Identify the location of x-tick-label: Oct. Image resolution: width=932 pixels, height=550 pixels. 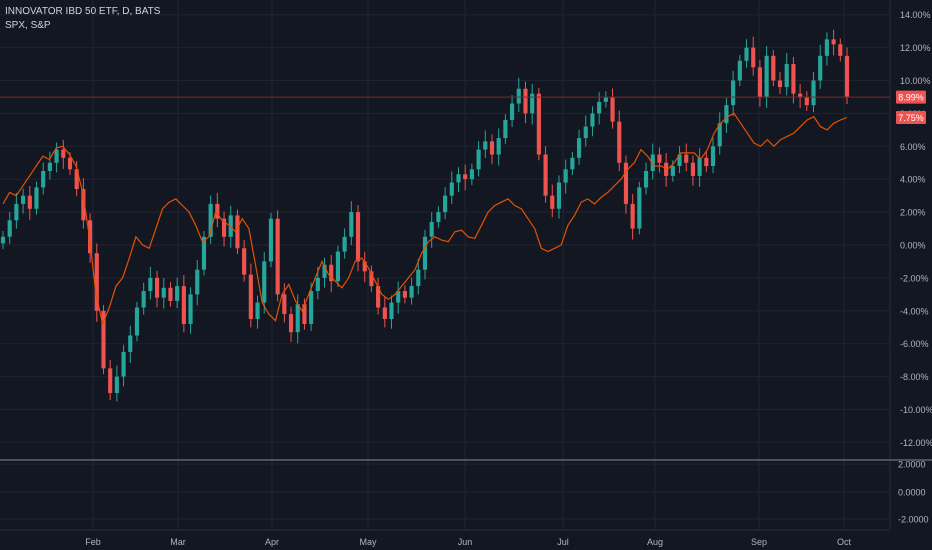
(844, 542).